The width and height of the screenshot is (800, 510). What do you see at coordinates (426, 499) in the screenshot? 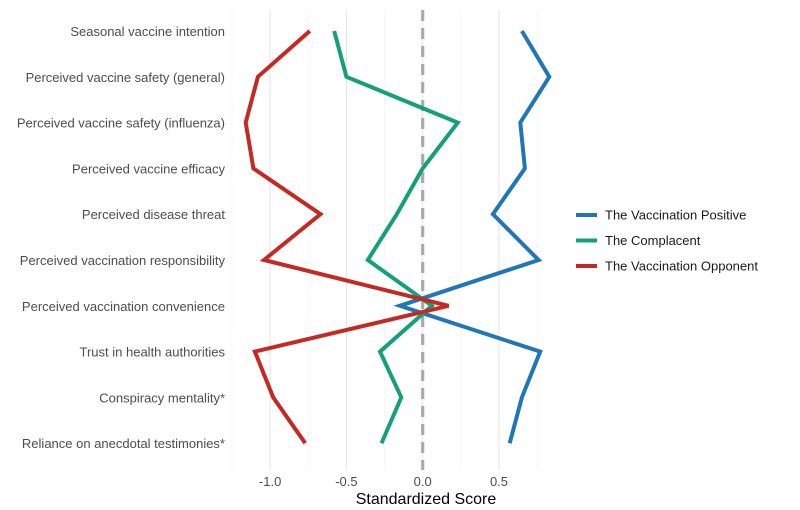
I see `x-axis-title: Standardized Score` at bounding box center [426, 499].